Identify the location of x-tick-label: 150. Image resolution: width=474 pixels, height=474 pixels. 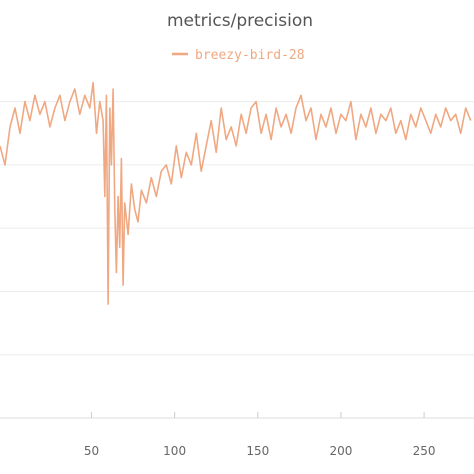
(257, 451).